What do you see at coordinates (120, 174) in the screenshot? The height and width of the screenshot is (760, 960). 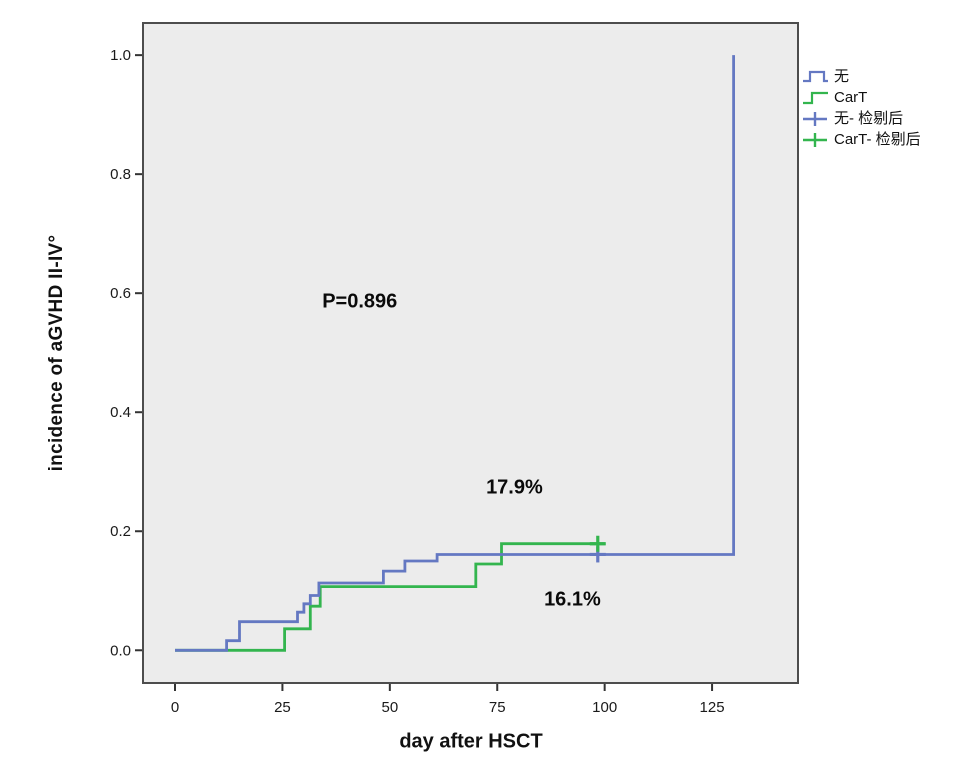 I see `y-tick-label: 0.8` at bounding box center [120, 174].